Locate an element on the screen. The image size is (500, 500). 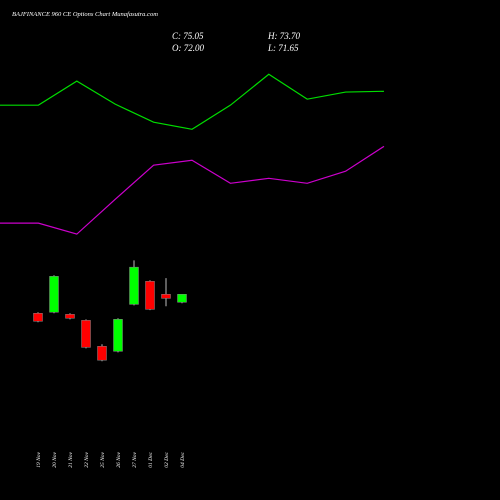
low-label: L: 71.65 is located at coordinates (283, 48).